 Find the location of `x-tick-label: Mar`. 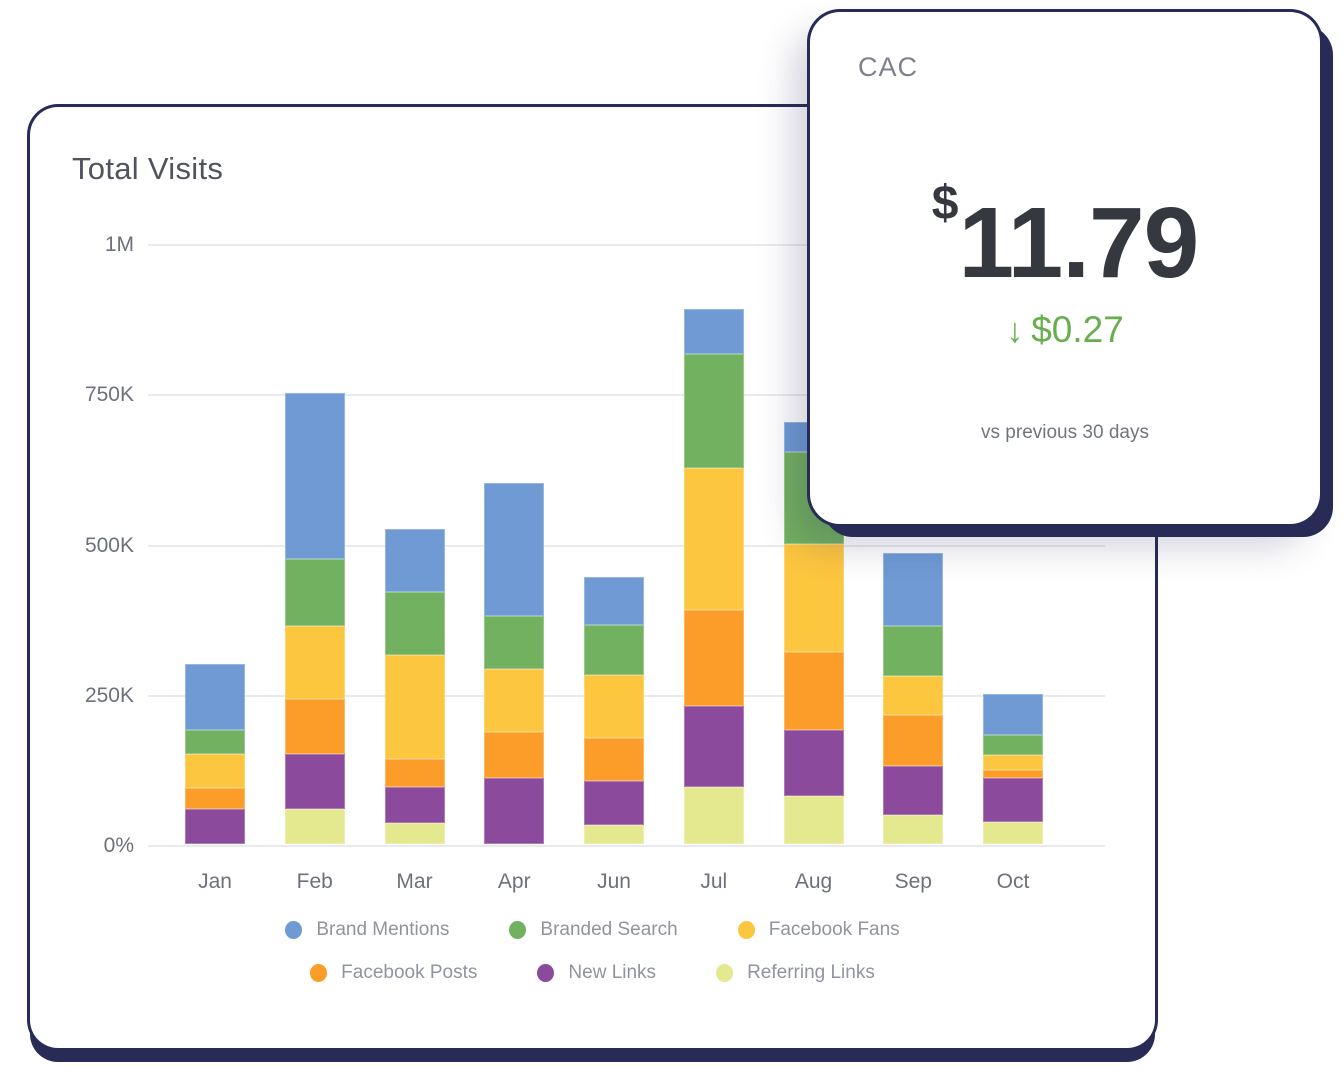

x-tick-label: Mar is located at coordinates (414, 881).